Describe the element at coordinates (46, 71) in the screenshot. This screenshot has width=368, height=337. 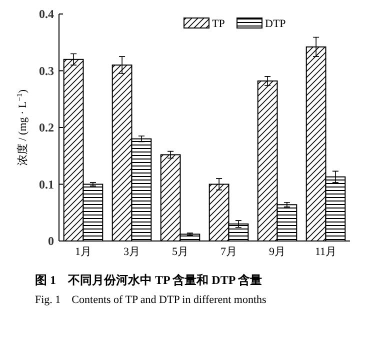
I see `y-tick-label: 0.3` at that location.